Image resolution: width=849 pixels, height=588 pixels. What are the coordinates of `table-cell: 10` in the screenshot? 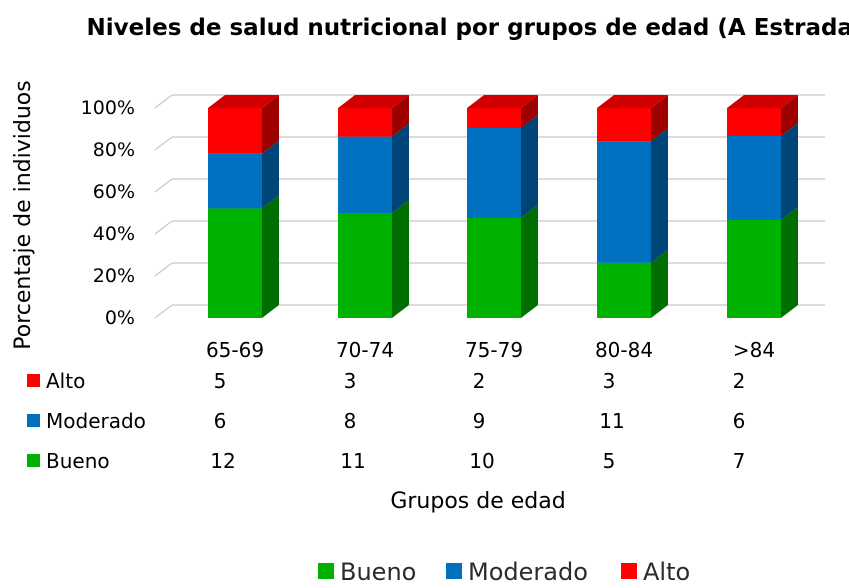 It's located at (481, 461).